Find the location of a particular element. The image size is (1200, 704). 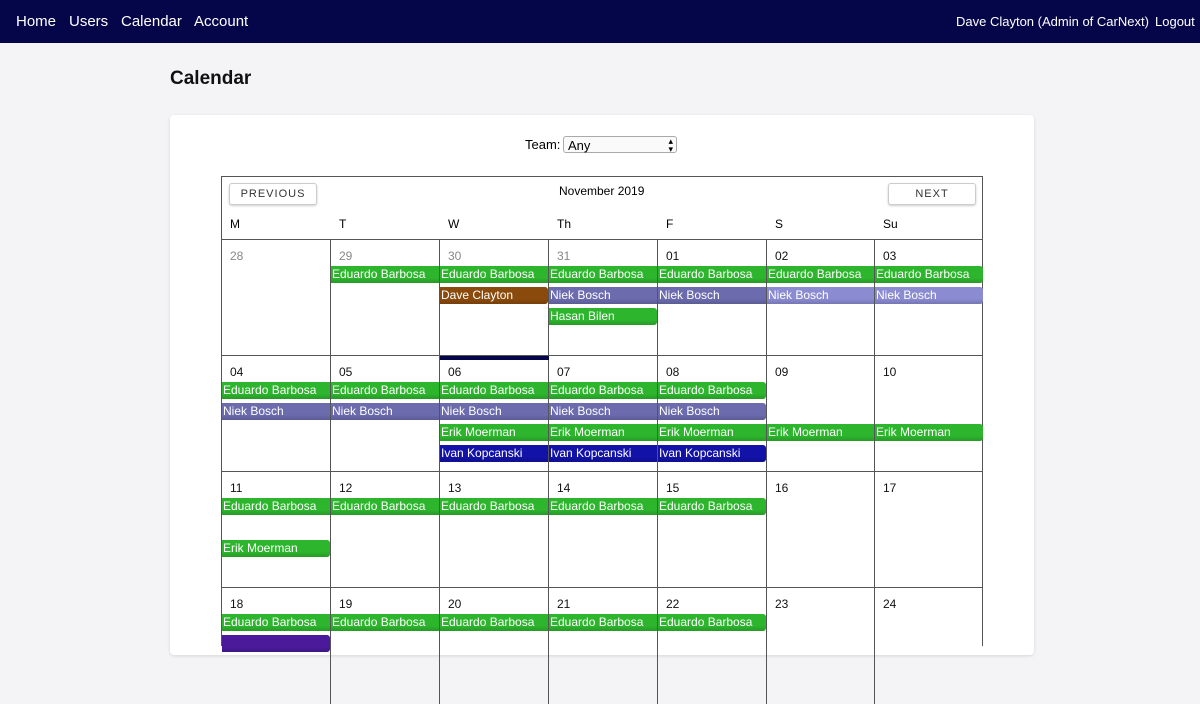

day-number: 10 is located at coordinates (890, 372).